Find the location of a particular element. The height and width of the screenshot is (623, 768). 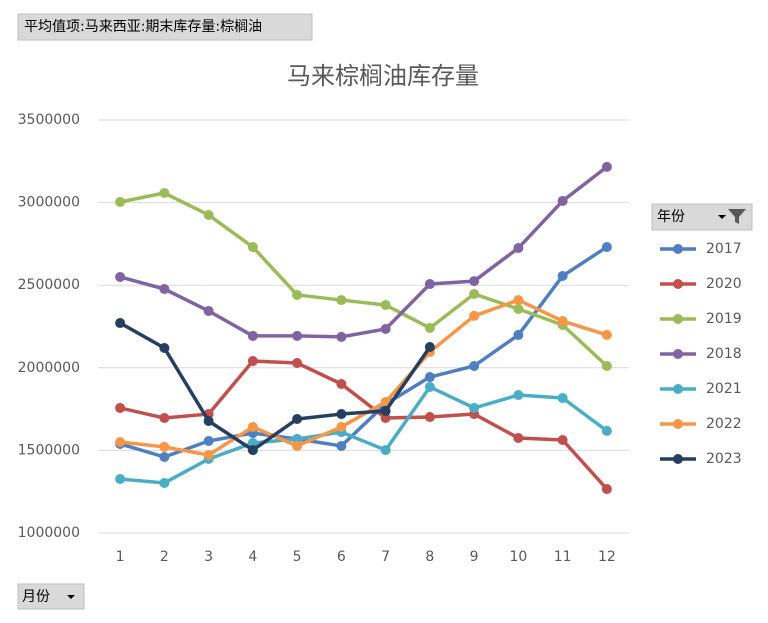

filter-button is located at coordinates (165, 27).